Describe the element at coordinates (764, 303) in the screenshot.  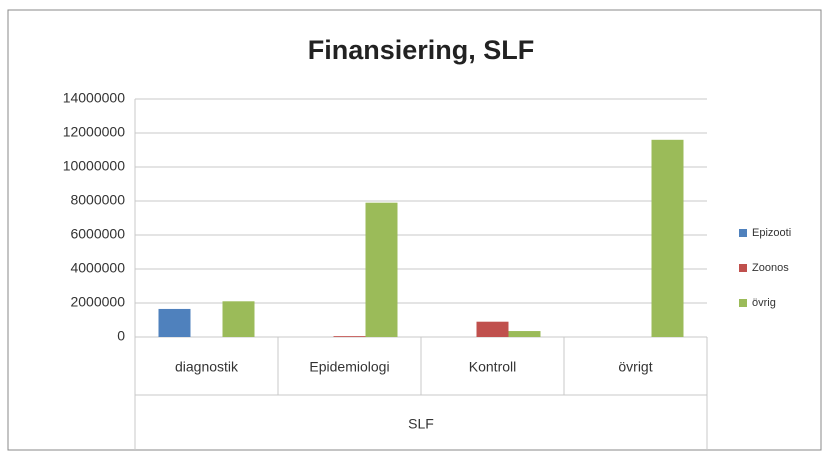
I see `legend-label: övrig` at that location.